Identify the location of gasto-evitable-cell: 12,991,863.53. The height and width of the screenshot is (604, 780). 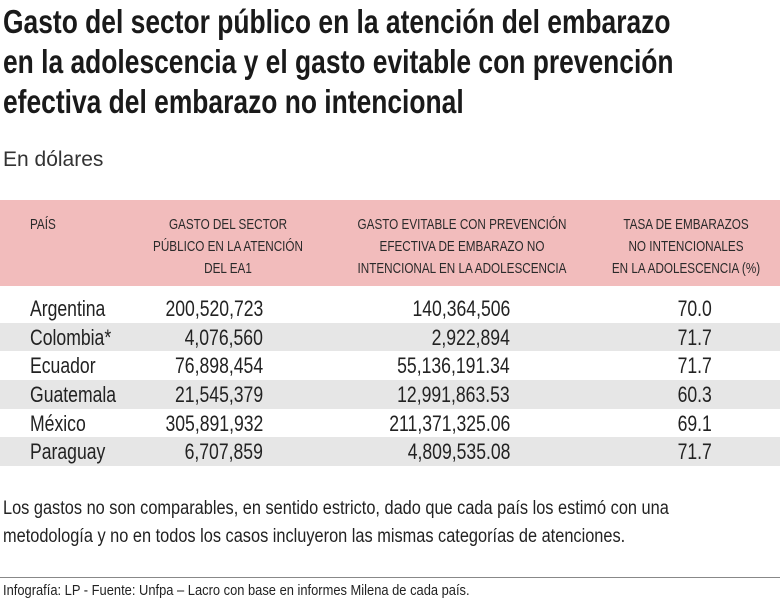
(453, 395).